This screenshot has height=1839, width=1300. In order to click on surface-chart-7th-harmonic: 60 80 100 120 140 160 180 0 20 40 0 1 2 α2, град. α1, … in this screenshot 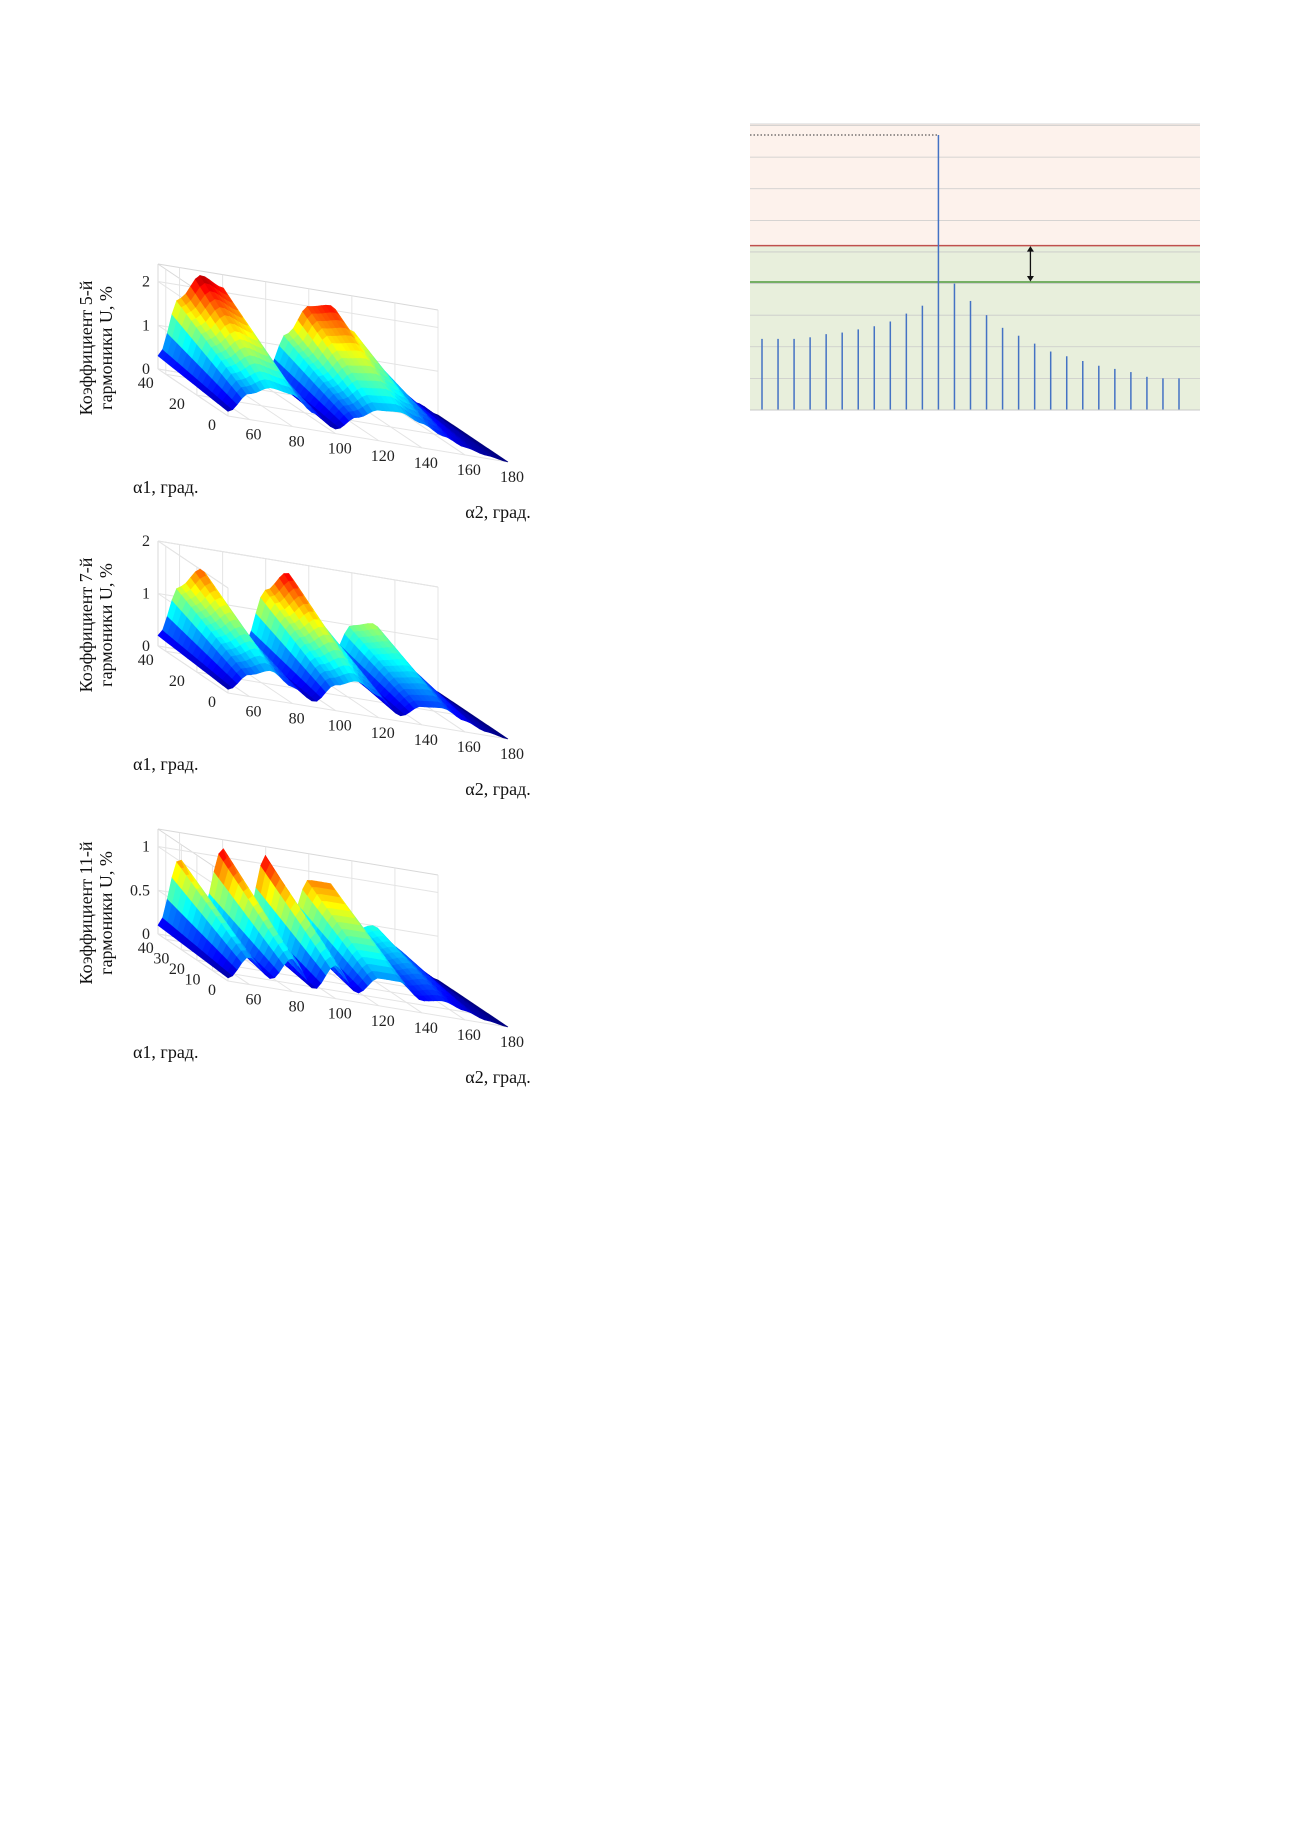, I will do `click(362, 669)`.